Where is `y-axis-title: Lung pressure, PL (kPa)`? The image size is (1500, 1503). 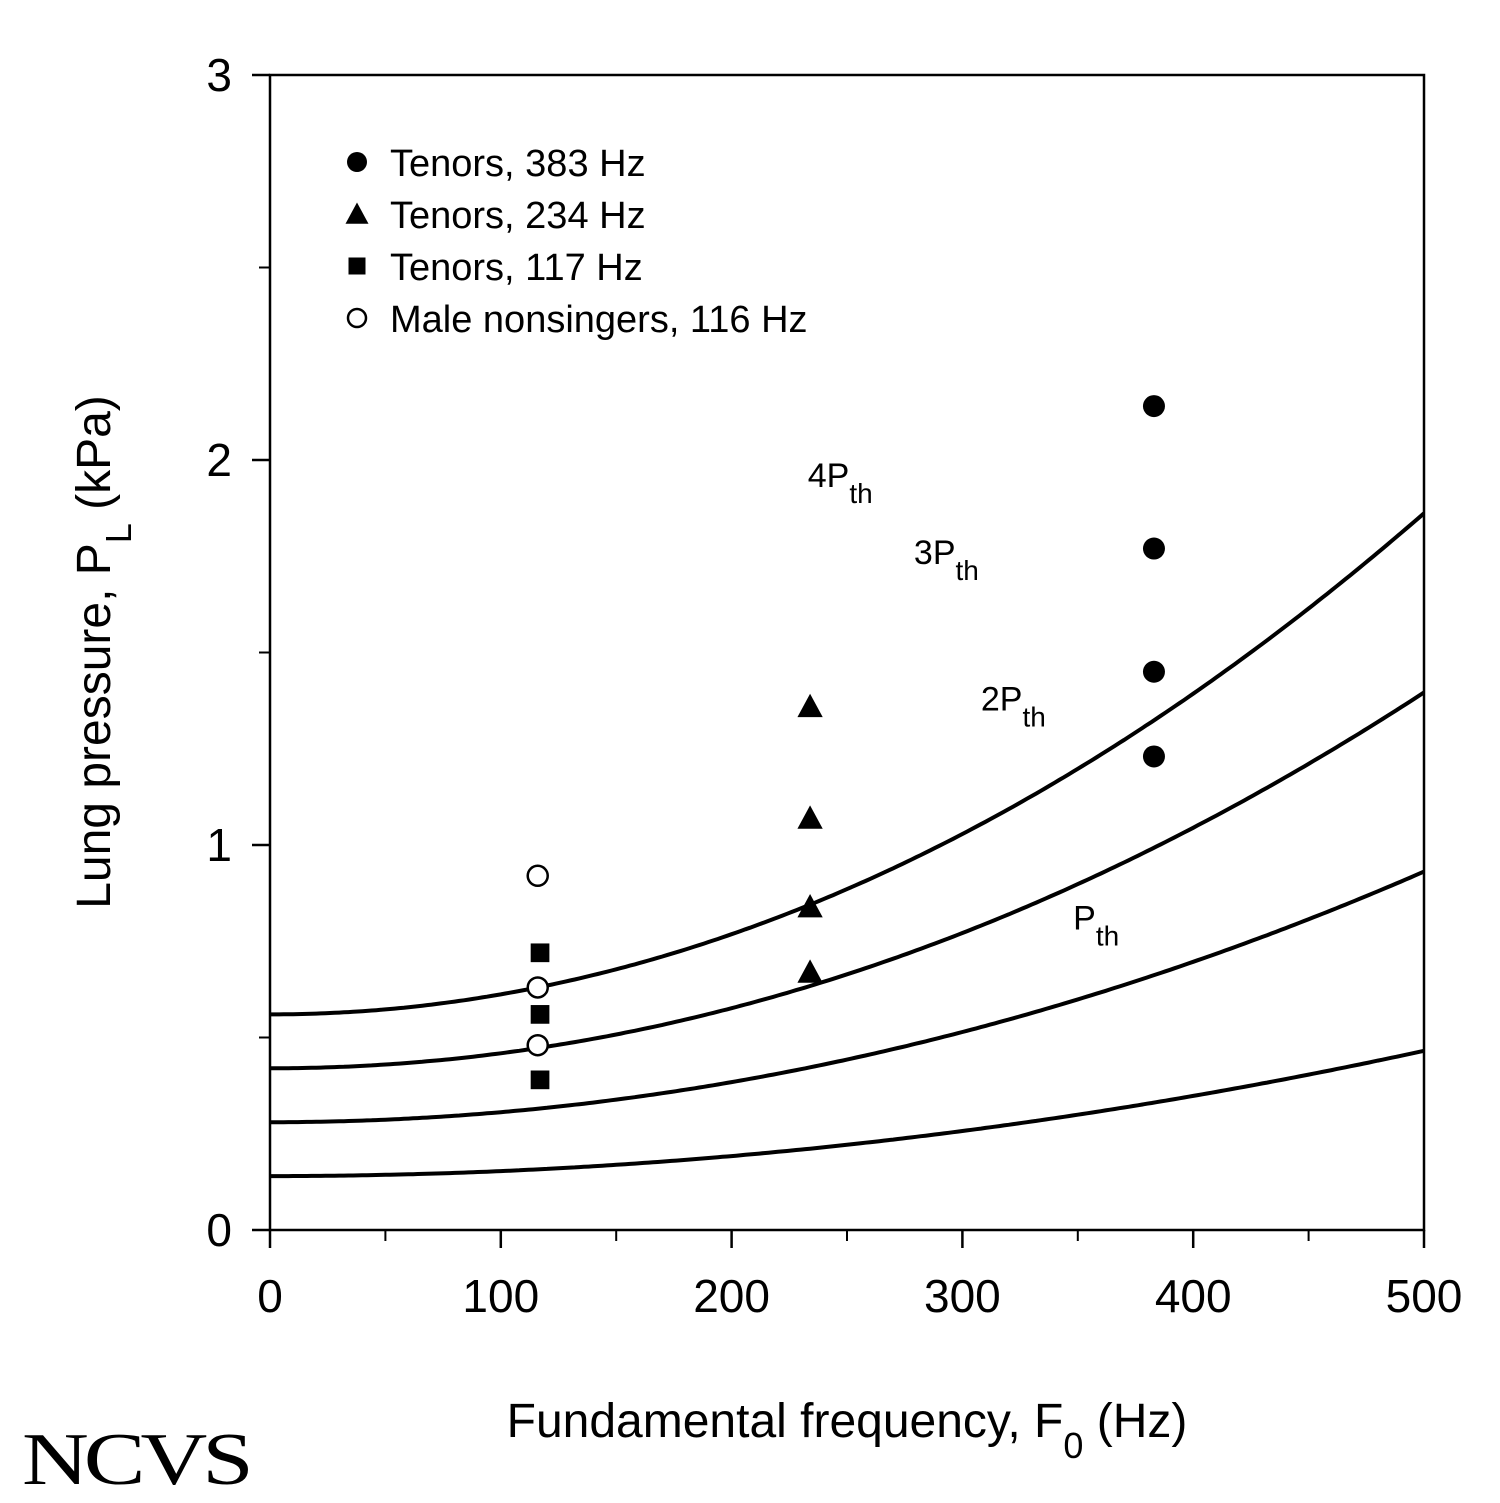 y-axis-title: Lung pressure, PL (kPa) is located at coordinates (103, 652).